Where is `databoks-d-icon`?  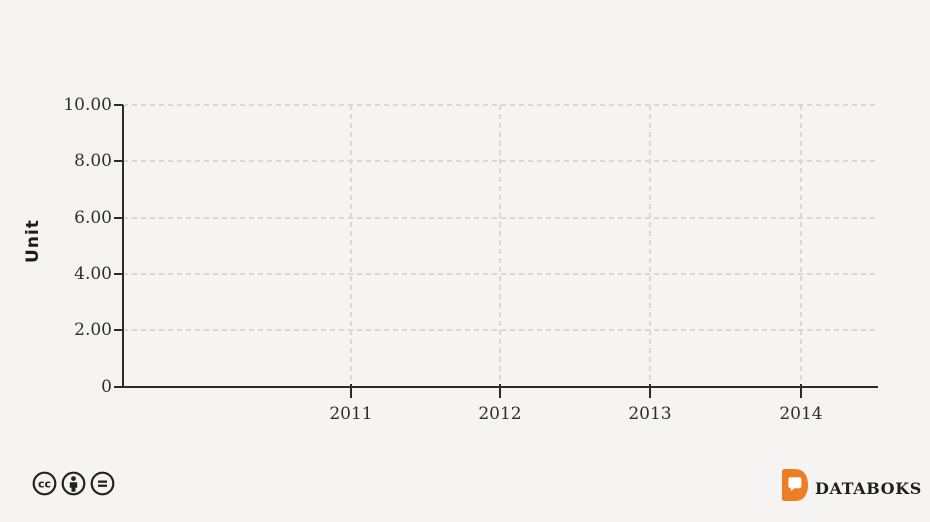
databoks-d-icon is located at coordinates (795, 487).